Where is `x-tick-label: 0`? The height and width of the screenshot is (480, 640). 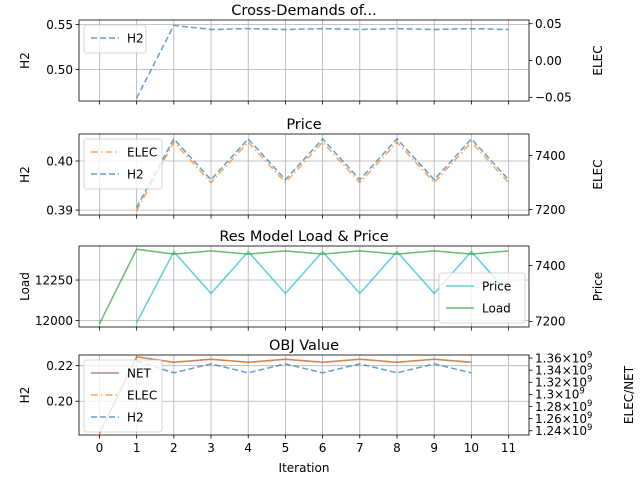 x-tick-label: 0 is located at coordinates (100, 448).